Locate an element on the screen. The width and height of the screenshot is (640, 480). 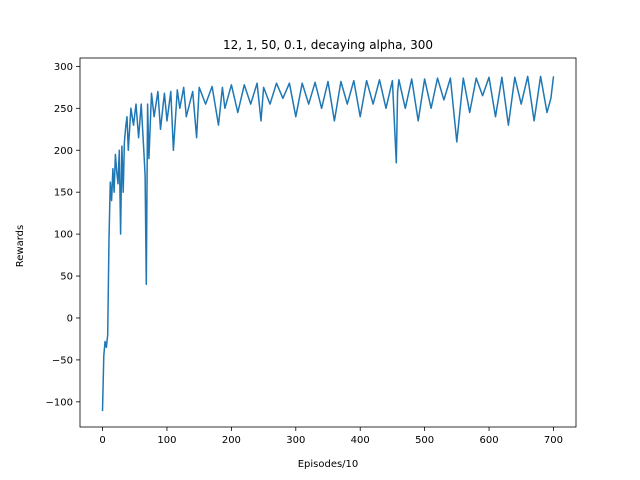
x-tick-label: 400 is located at coordinates (360, 440).